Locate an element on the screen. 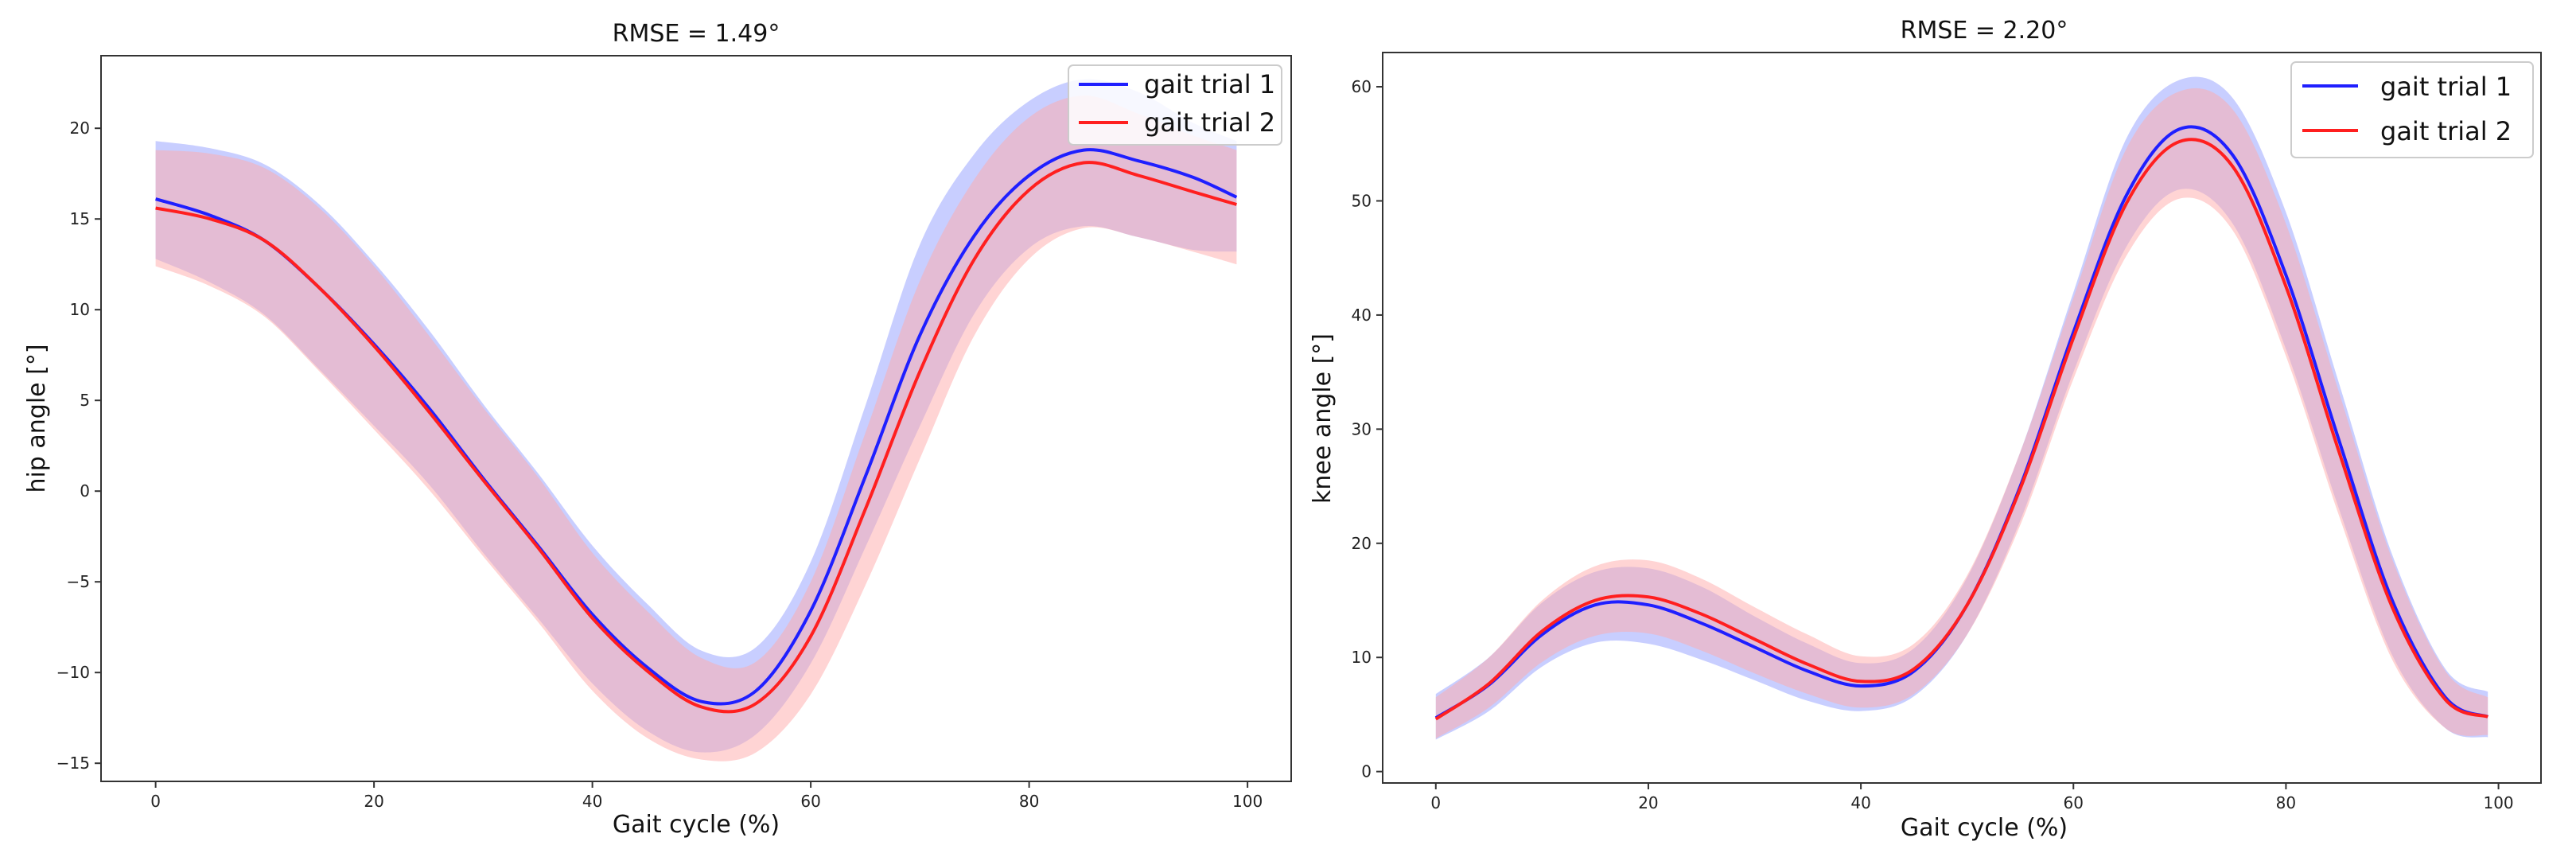 Image resolution: width=2576 pixels, height=853 pixels. y-tick-label: −5 is located at coordinates (79, 582).